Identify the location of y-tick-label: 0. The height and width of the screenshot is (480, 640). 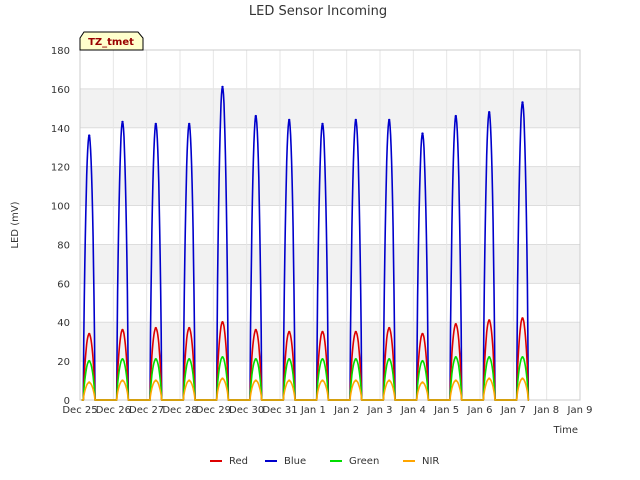
(67, 401).